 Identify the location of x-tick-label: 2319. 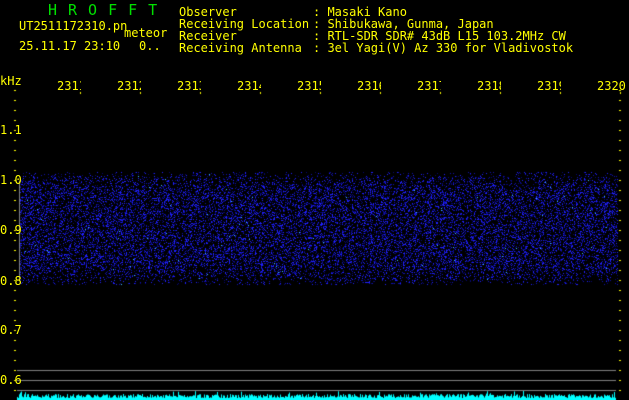
(549, 86).